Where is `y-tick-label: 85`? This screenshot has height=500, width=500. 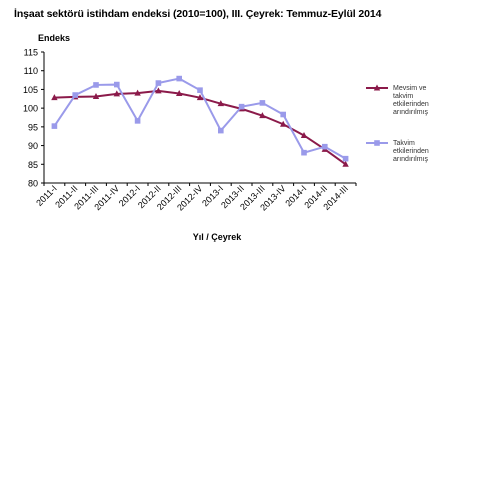
y-tick-label: 85 is located at coordinates (33, 165).